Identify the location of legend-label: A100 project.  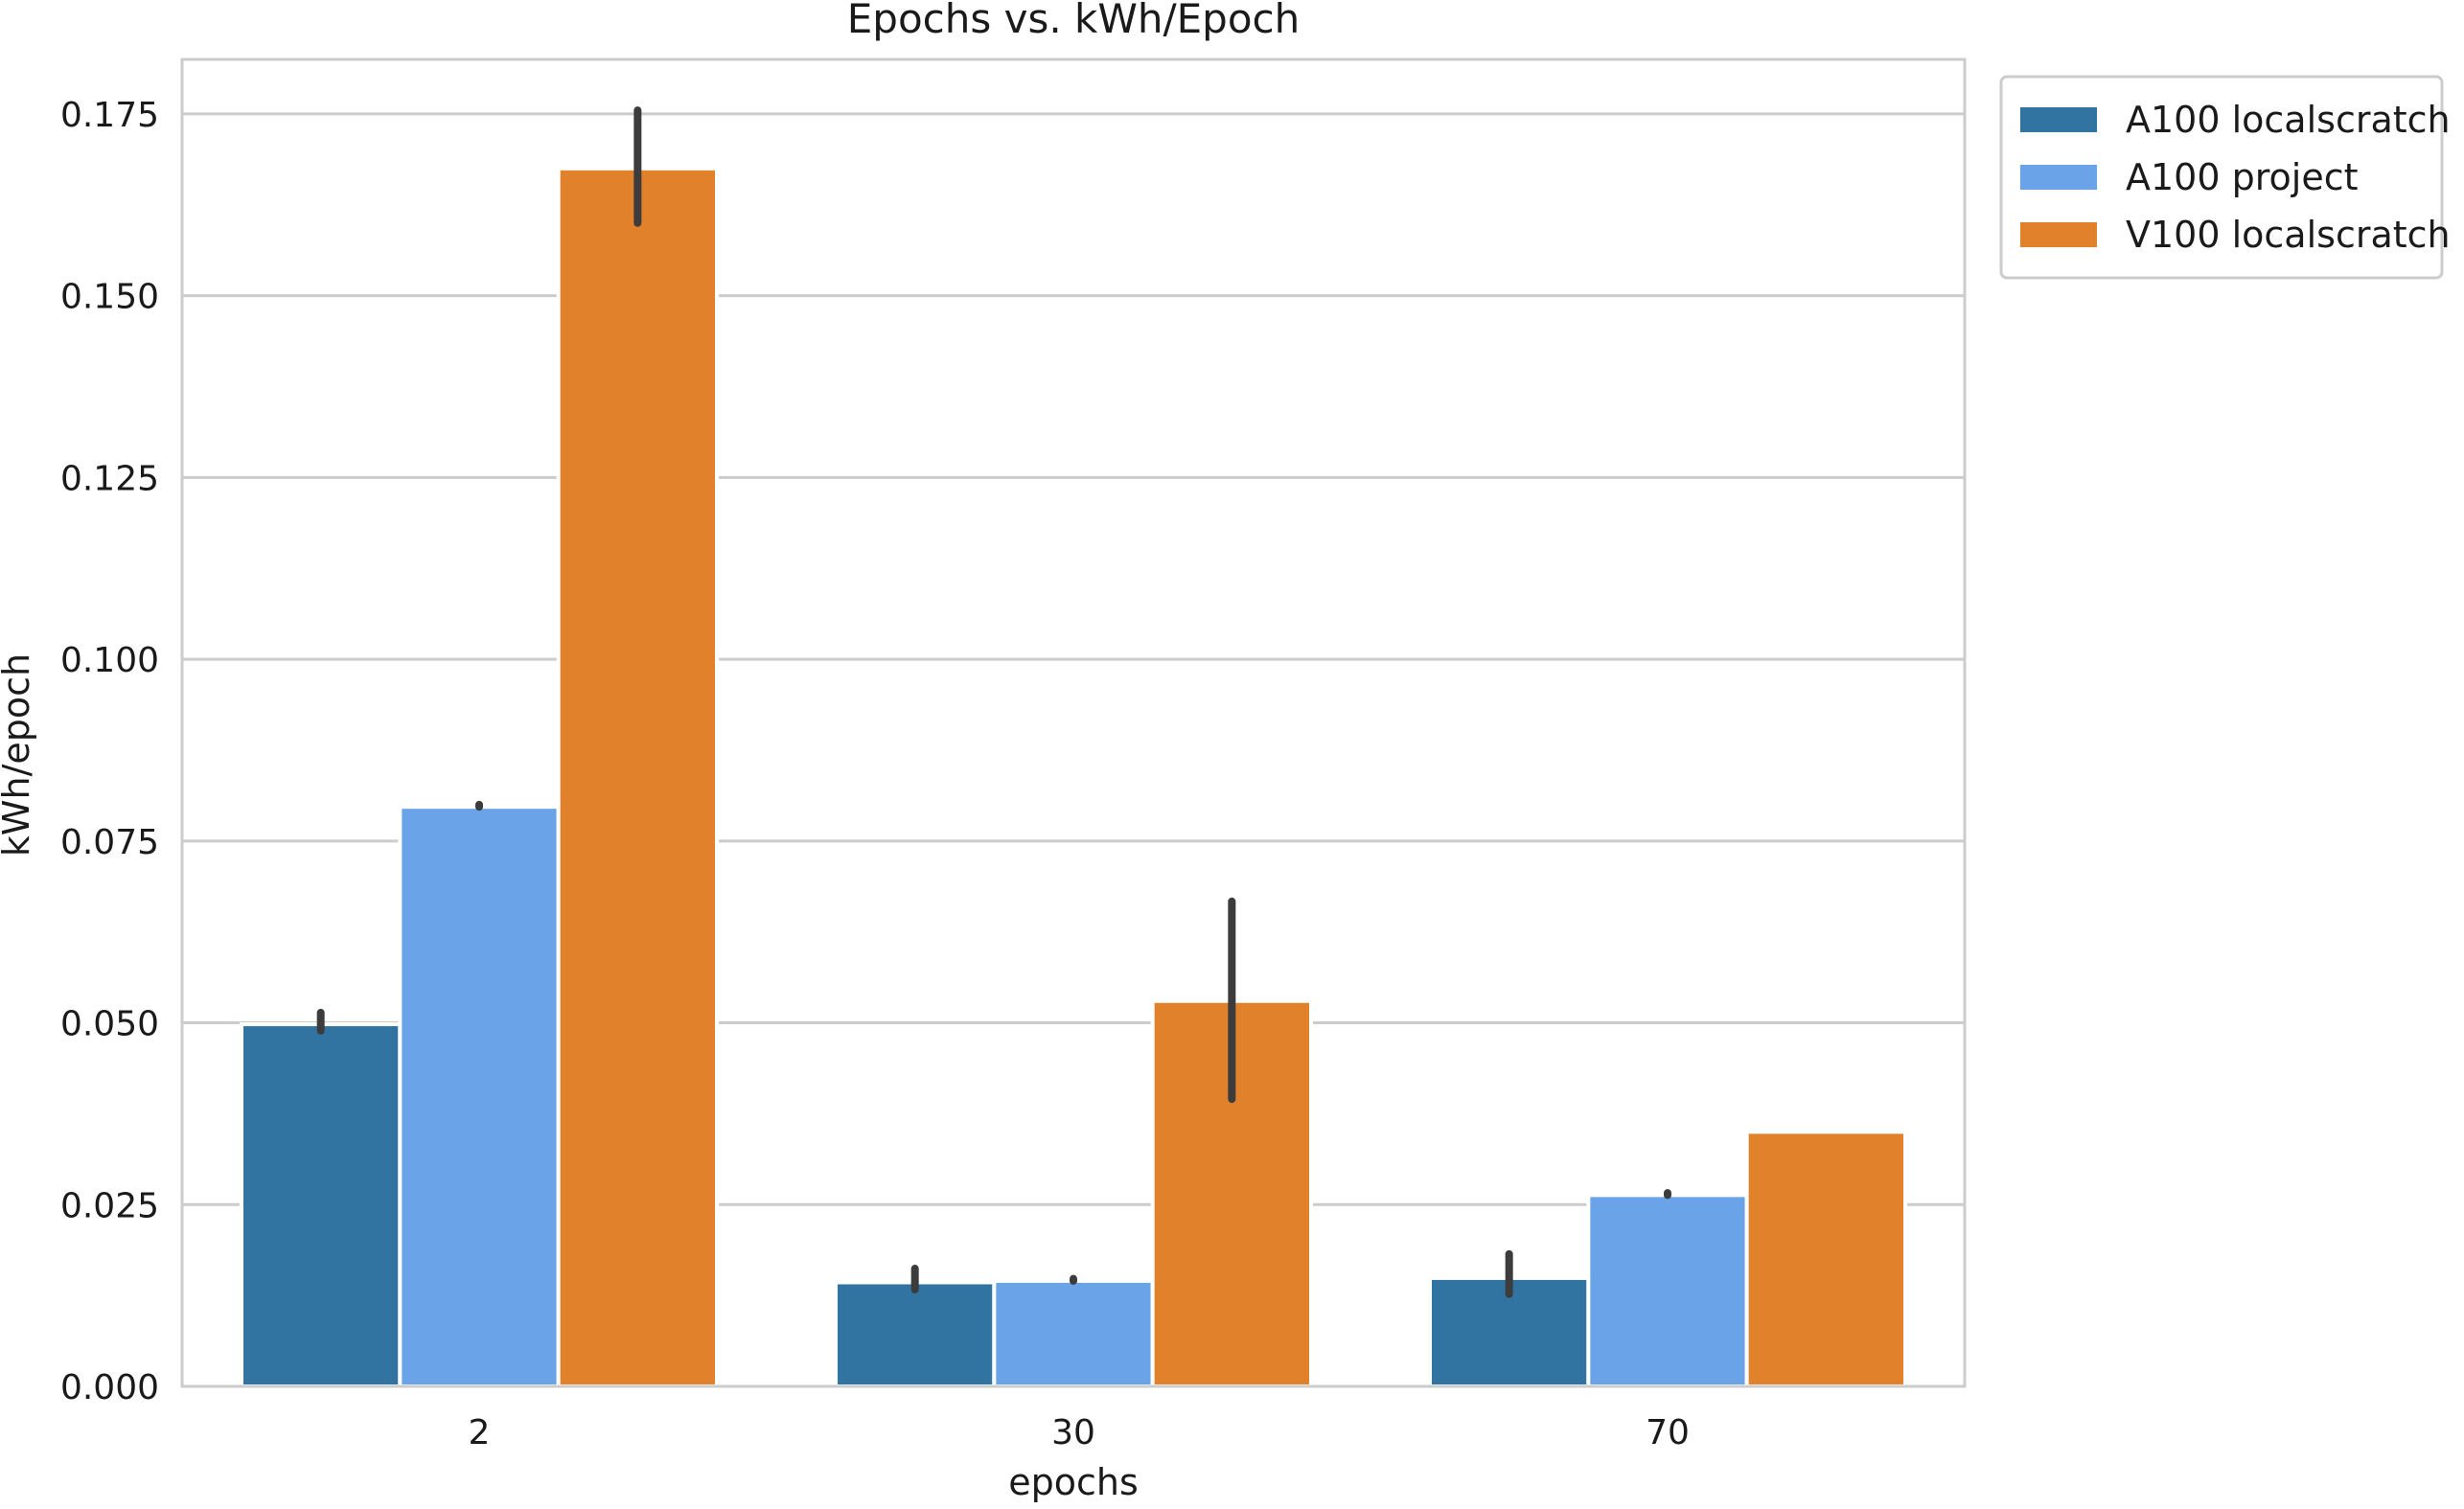
(2242, 177).